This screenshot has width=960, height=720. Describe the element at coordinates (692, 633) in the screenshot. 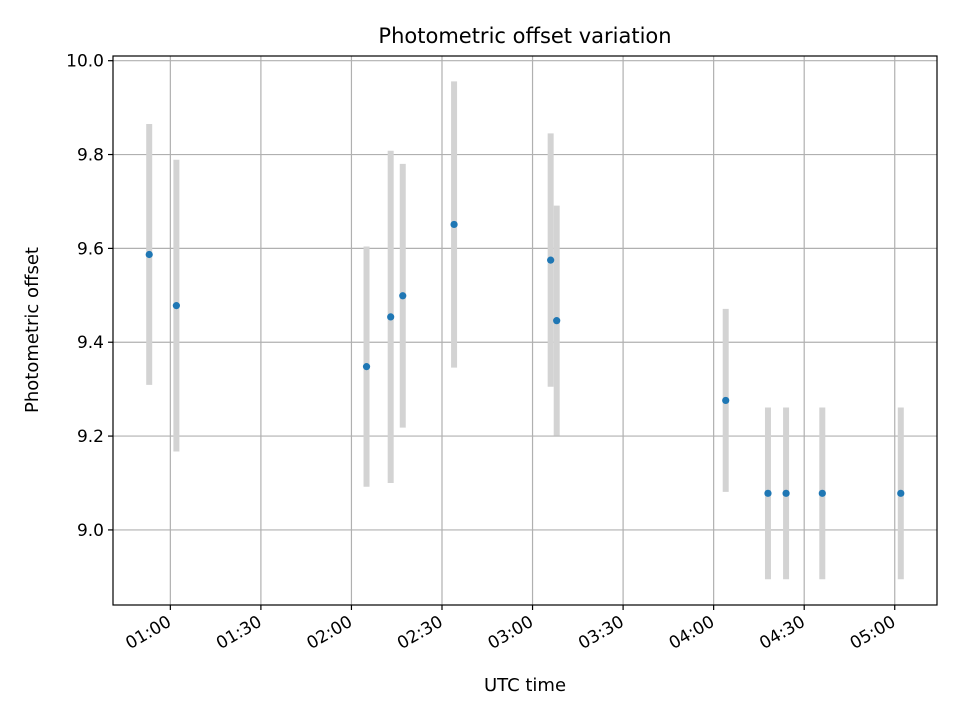

I see `x-tick-label: 04:00` at that location.